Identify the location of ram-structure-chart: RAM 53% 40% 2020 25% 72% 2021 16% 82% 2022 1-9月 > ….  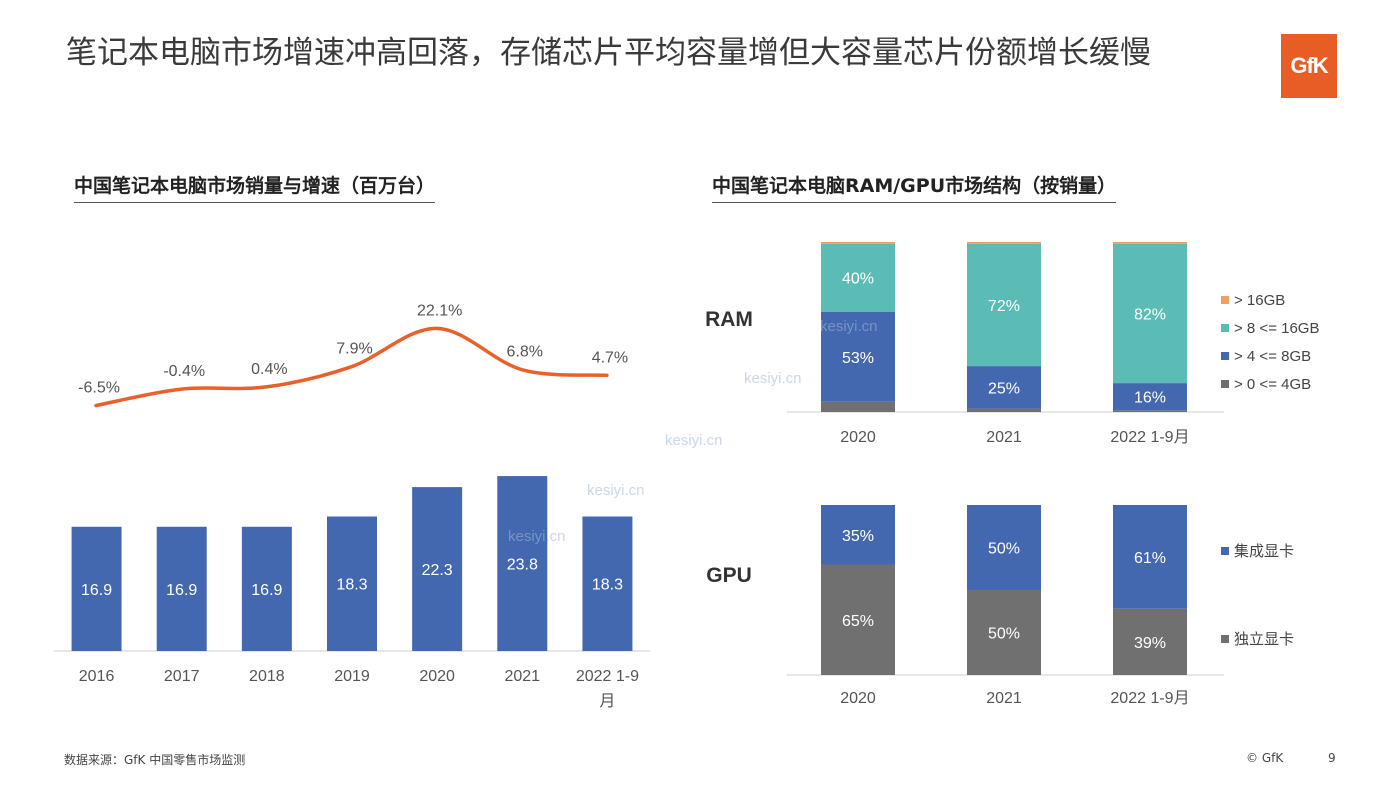
(1012, 344).